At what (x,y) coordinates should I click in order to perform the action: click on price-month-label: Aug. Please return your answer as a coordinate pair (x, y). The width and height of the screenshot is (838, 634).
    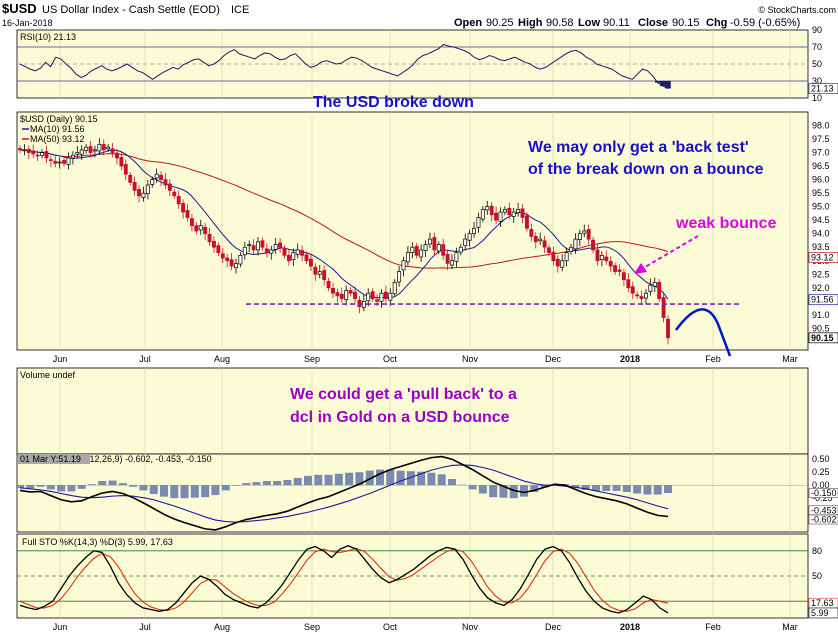
    Looking at the image, I should click on (222, 359).